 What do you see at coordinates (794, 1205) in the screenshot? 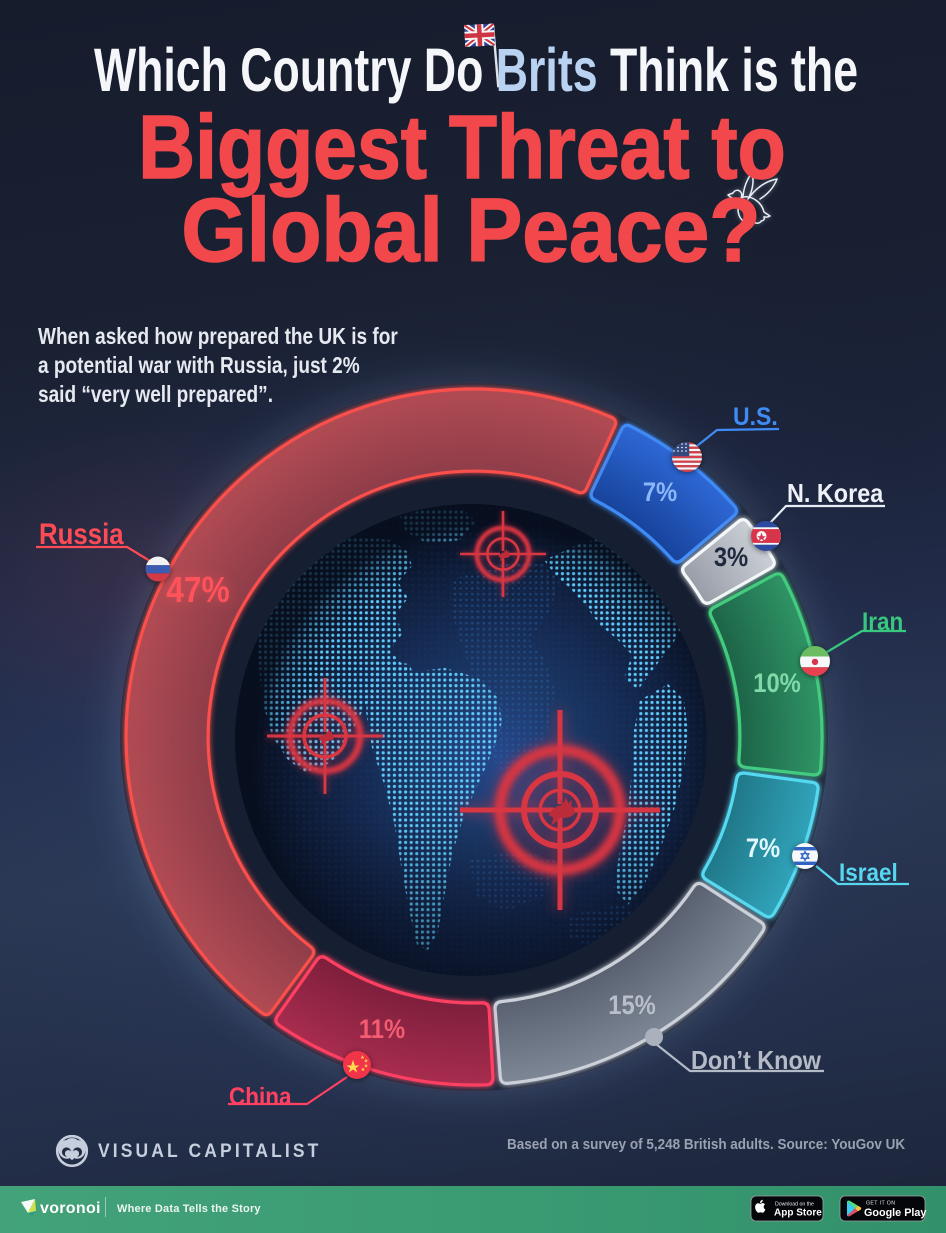
I see `svg-text: Download on the` at bounding box center [794, 1205].